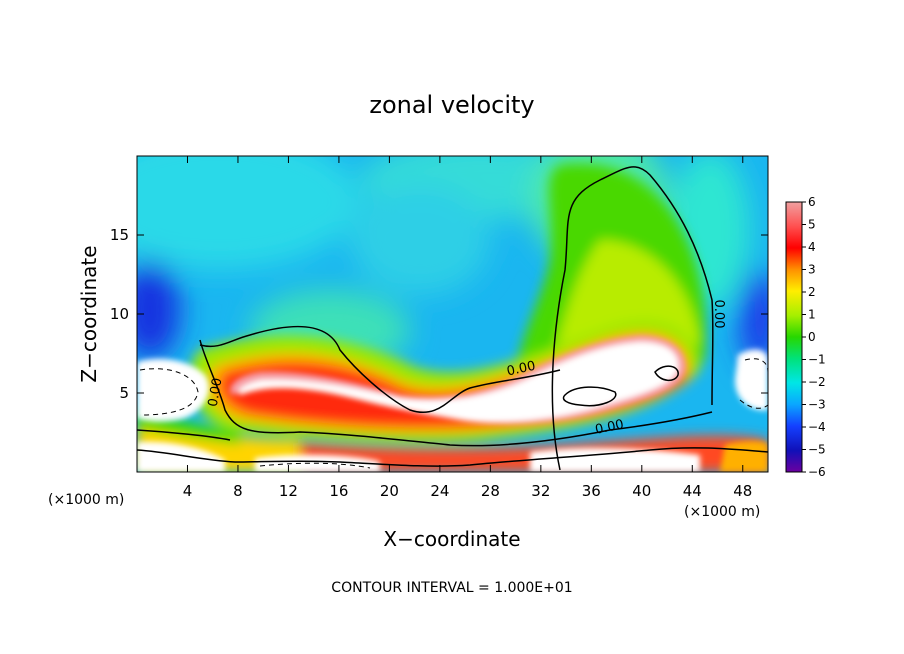 This screenshot has width=904, height=654. Describe the element at coordinates (817, 405) in the screenshot. I see `colorbar-label: −3` at that location.